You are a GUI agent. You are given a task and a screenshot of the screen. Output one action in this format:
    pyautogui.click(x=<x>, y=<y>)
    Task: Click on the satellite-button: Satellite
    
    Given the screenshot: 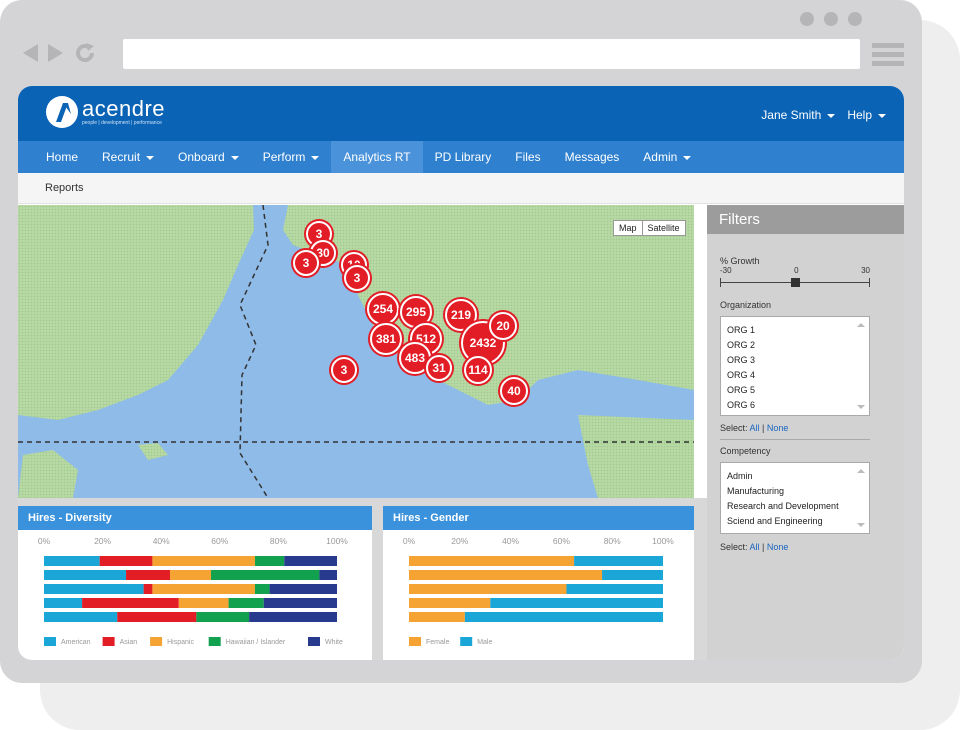 What is the action you would take?
    pyautogui.click(x=663, y=228)
    